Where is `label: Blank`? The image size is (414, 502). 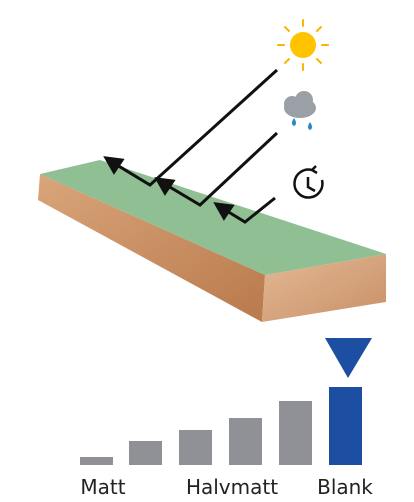
label: Blank is located at coordinates (345, 487).